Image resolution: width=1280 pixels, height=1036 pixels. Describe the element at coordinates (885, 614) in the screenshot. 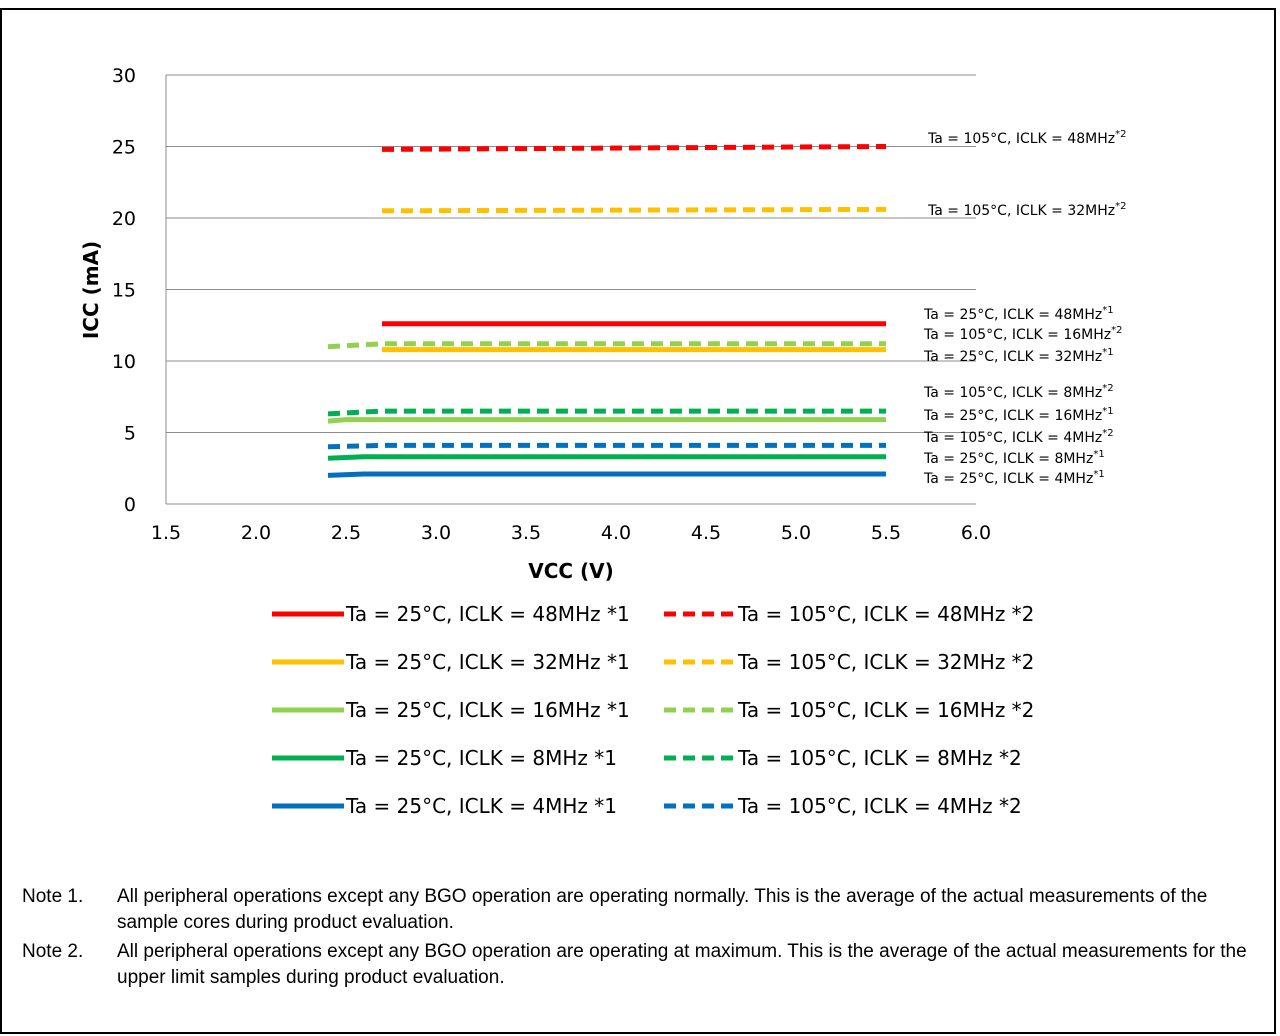

I see `legend-label: Ta = 105°C, ICLK = 48MHz *2` at that location.